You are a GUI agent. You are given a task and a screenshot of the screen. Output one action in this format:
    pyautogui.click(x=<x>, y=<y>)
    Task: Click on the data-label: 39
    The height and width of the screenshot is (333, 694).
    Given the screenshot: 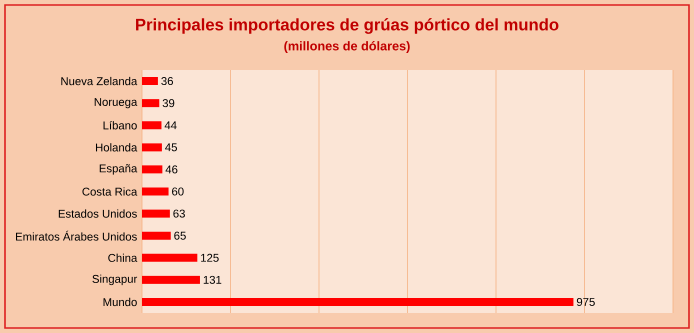 What is the action you would take?
    pyautogui.click(x=168, y=103)
    